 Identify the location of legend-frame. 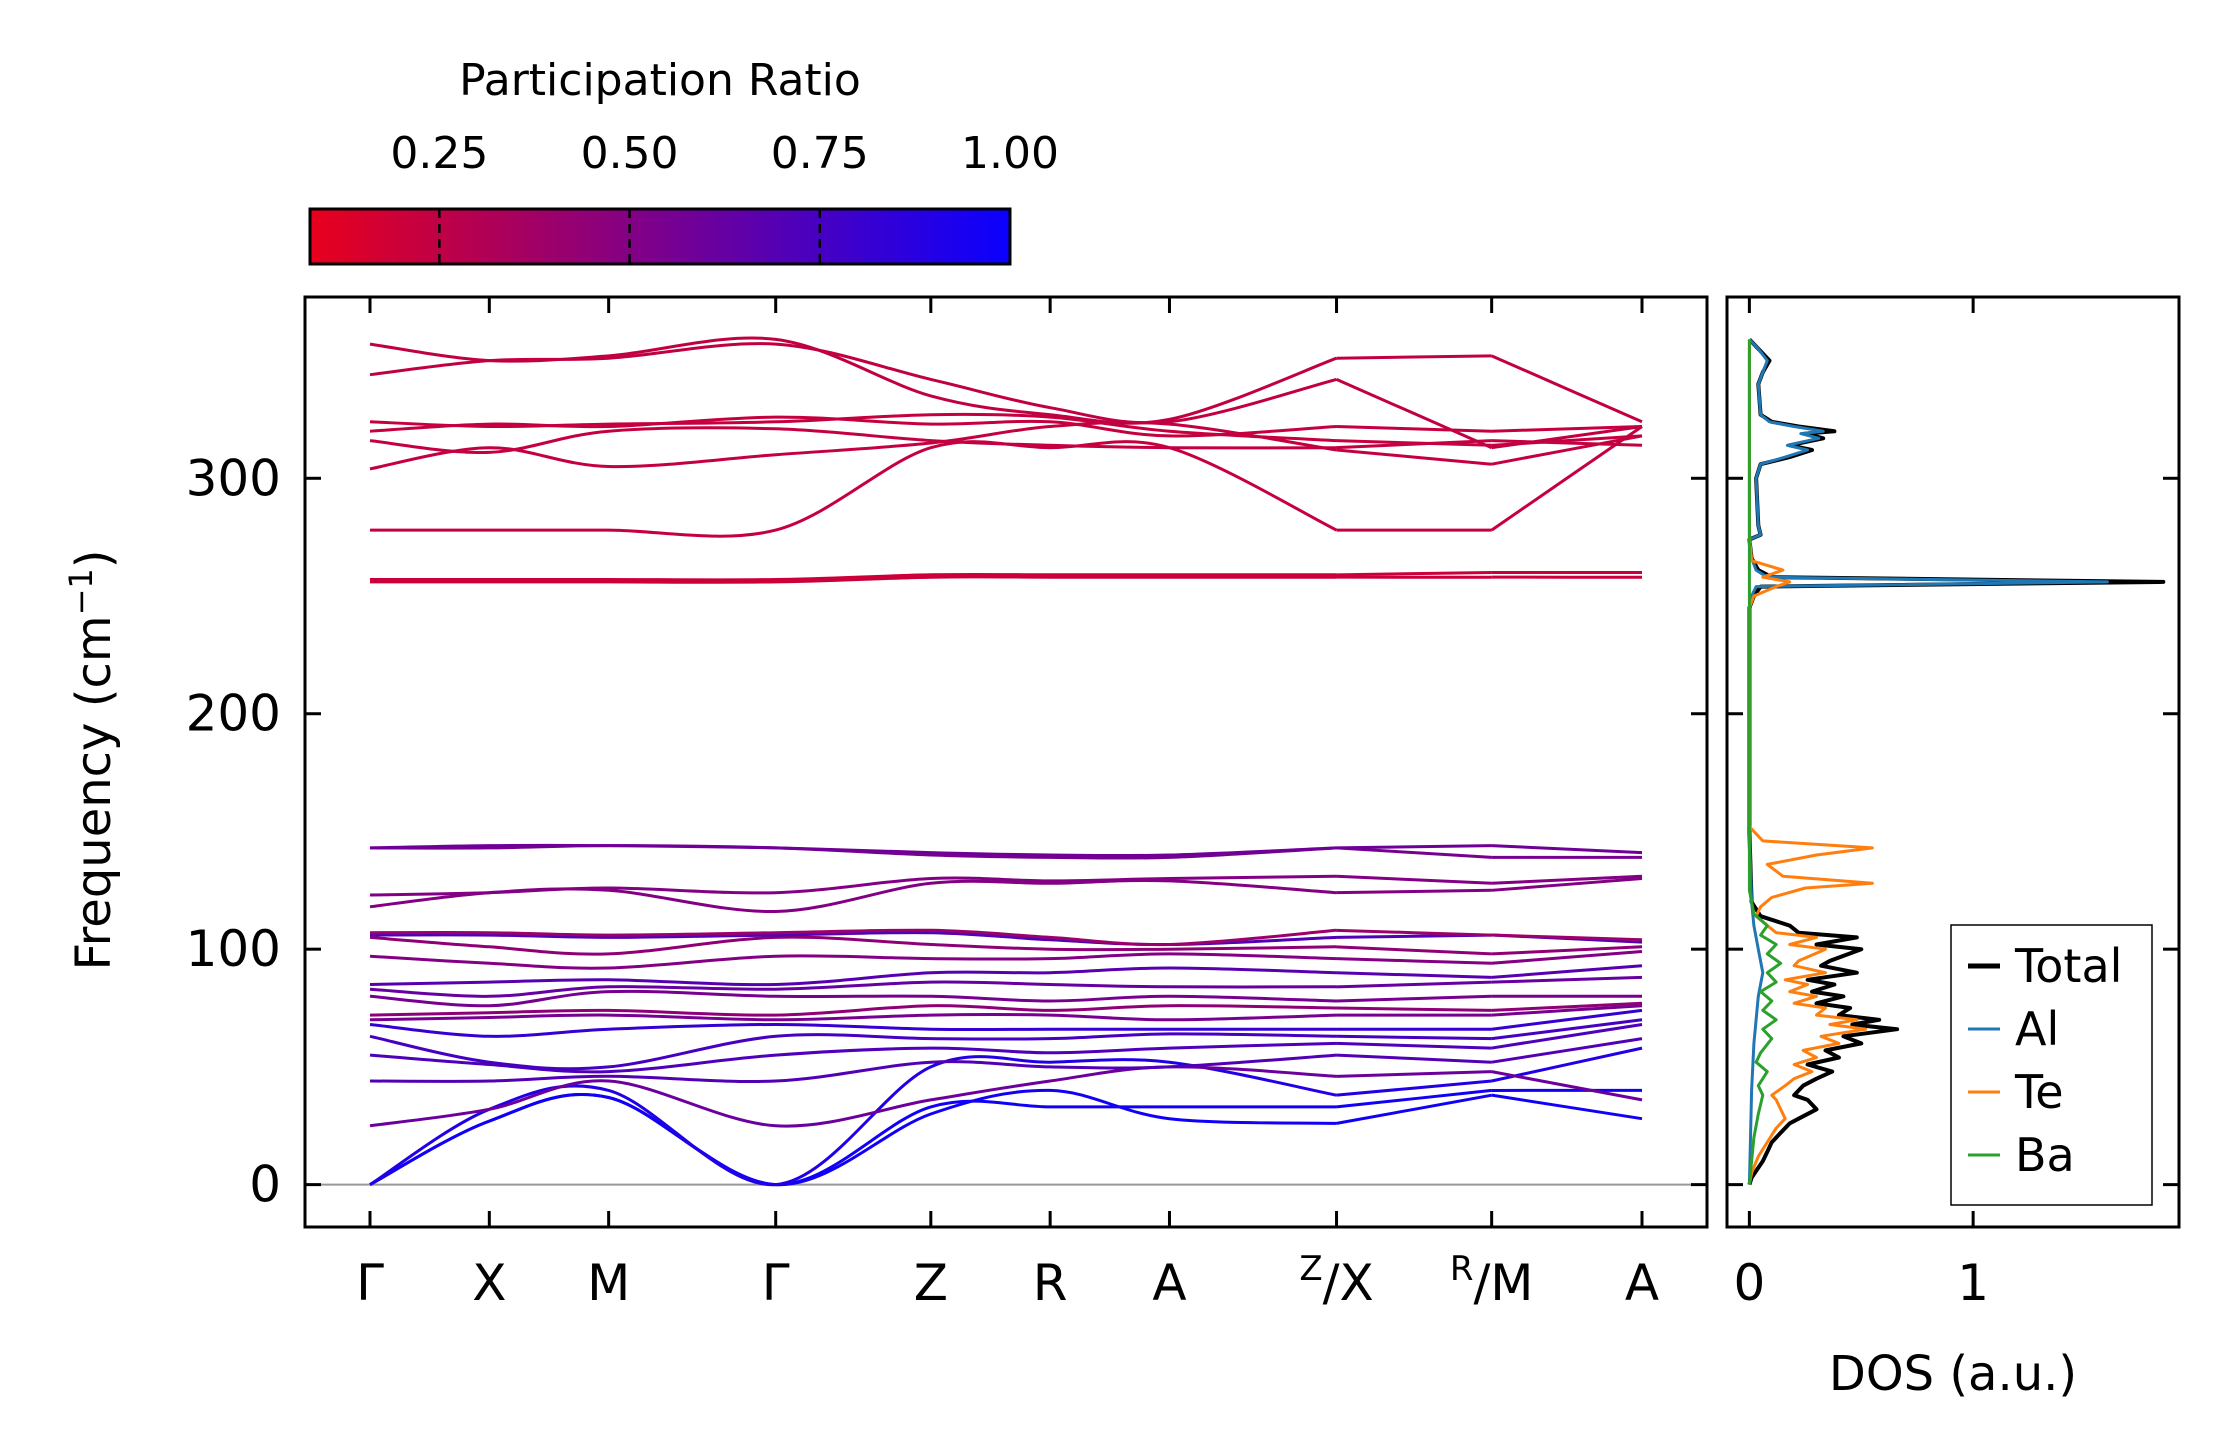
(2051, 1065).